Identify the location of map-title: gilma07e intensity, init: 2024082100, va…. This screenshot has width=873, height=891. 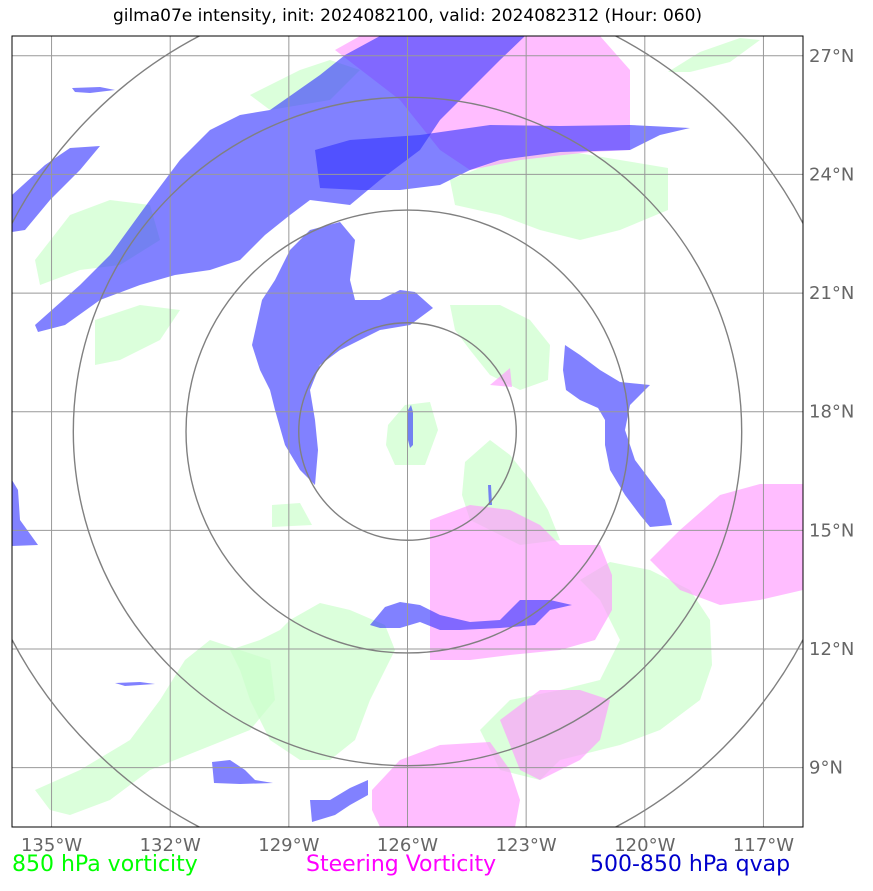
(407, 16).